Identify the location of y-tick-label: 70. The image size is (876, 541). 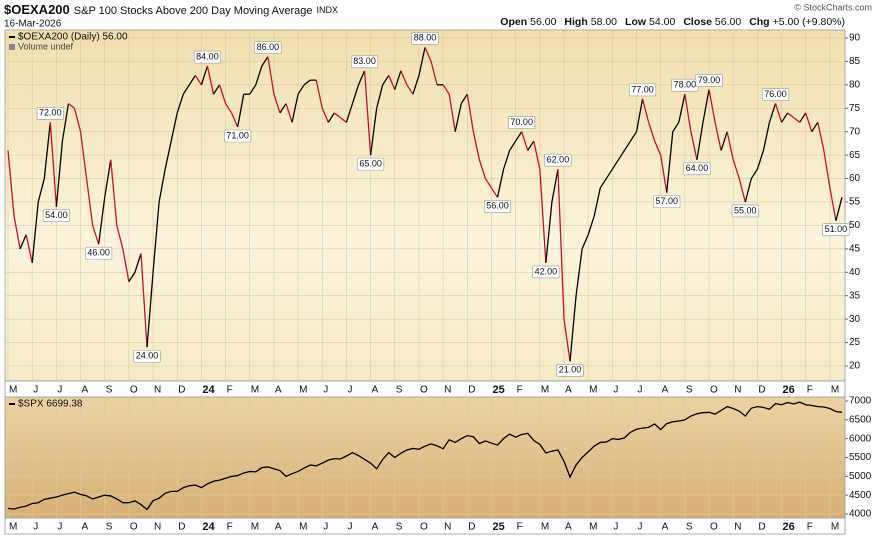
(855, 131).